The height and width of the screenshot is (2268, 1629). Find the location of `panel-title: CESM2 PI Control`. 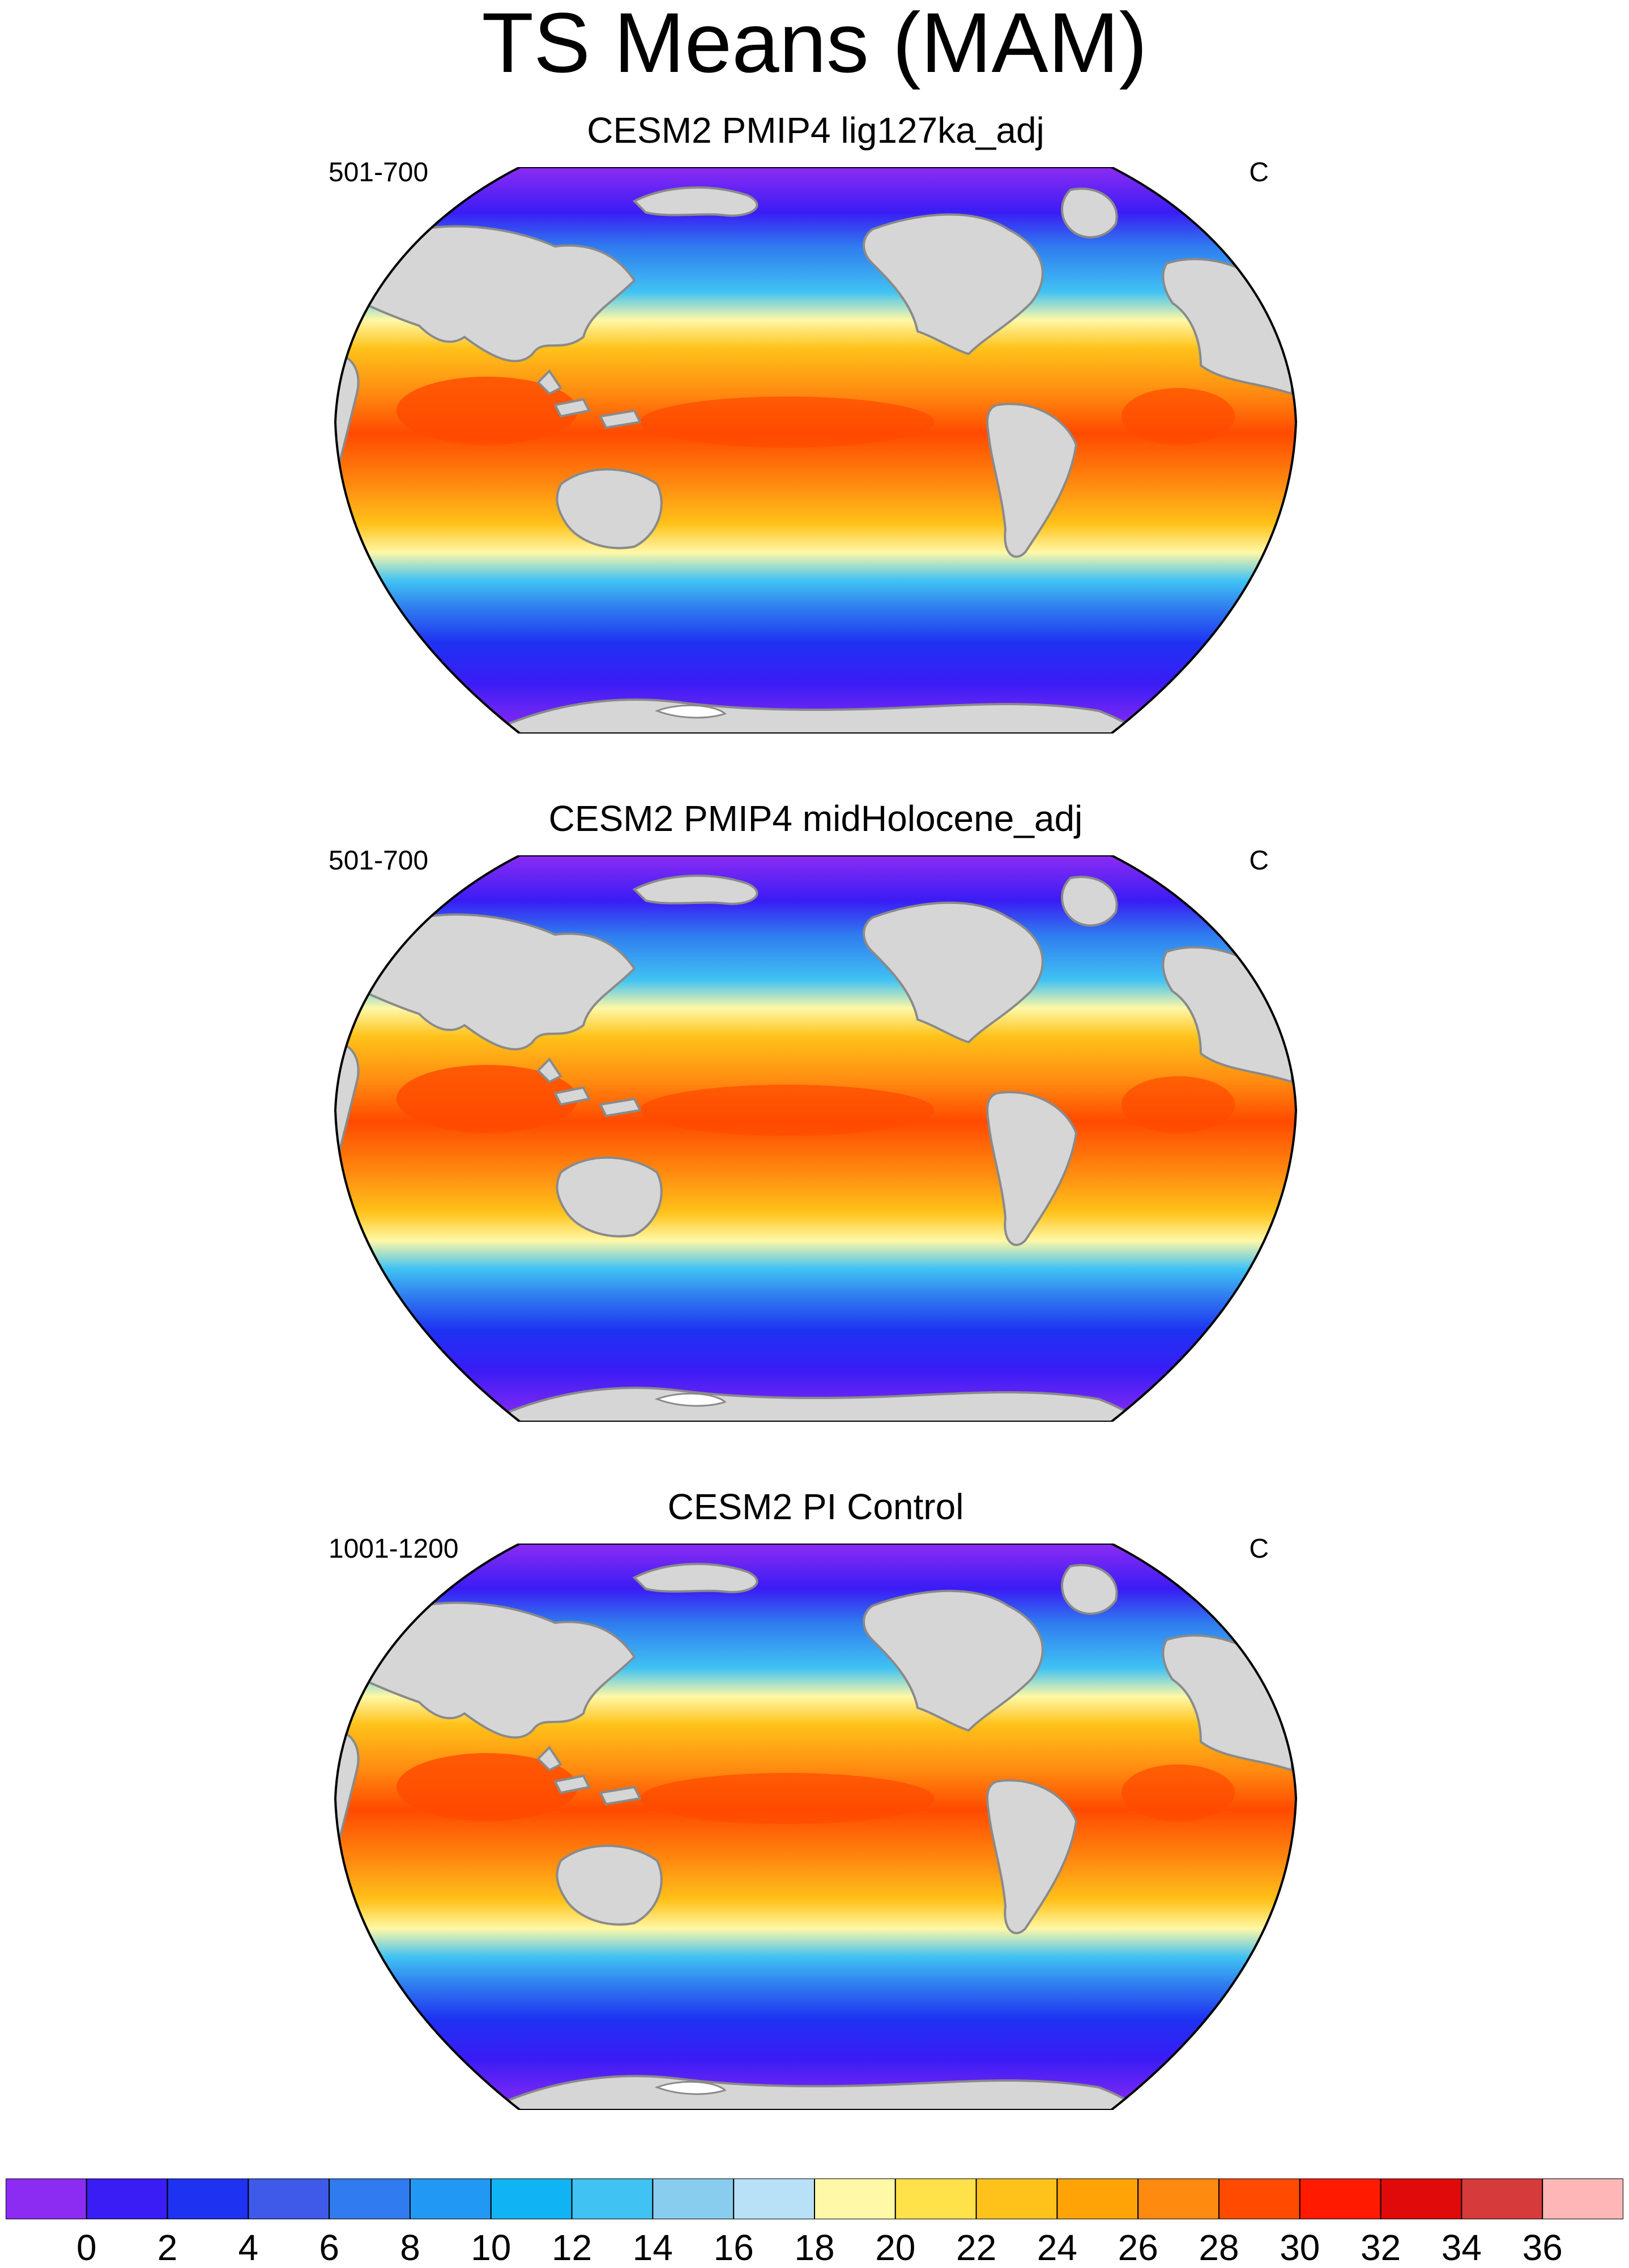

panel-title: CESM2 PI Control is located at coordinates (815, 1507).